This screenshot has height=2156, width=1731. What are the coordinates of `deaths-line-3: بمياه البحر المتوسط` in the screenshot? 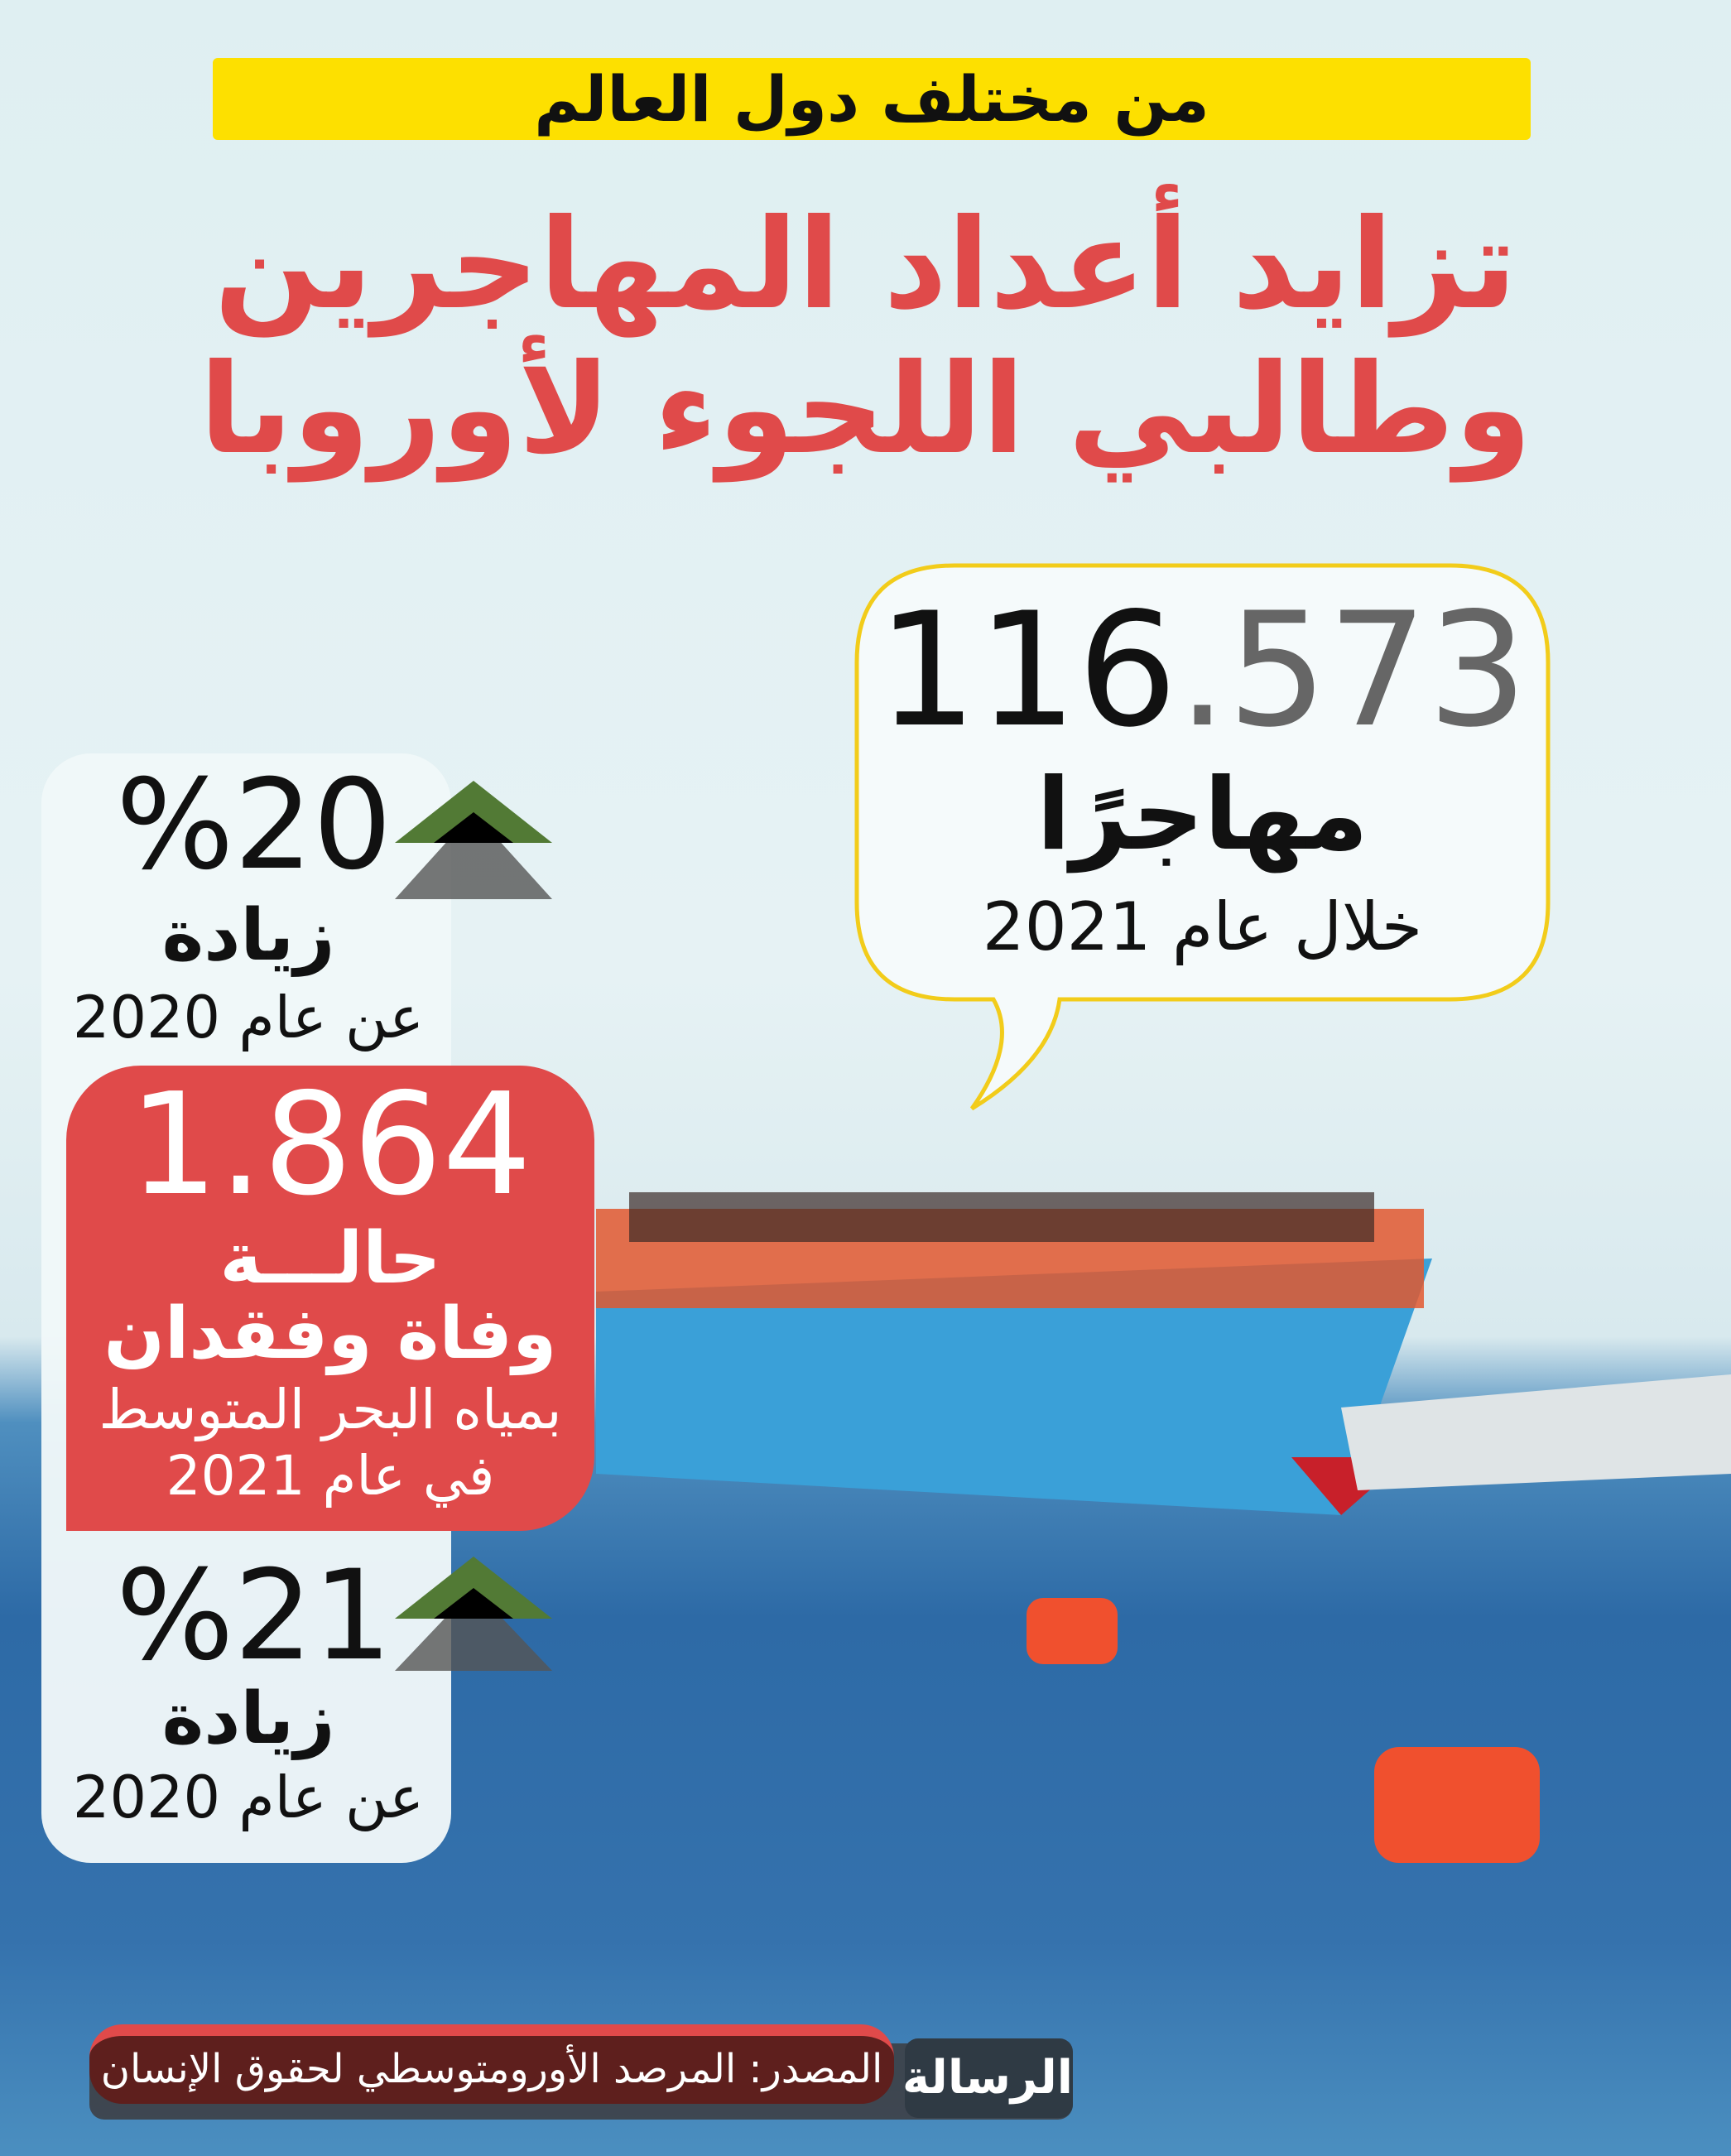 It's located at (330, 1410).